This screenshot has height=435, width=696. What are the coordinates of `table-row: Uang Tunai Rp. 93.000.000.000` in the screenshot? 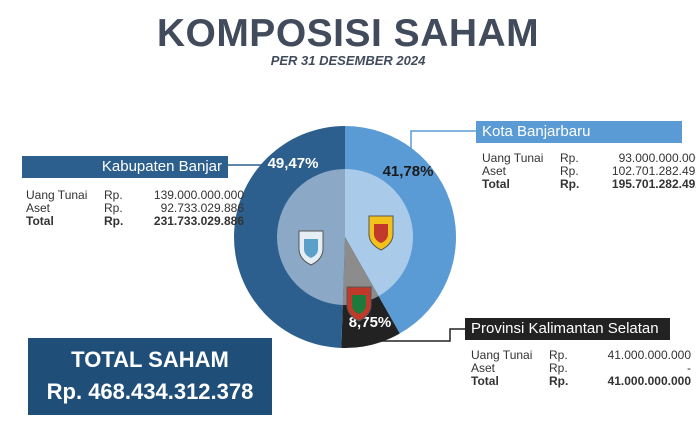 It's located at (589, 158).